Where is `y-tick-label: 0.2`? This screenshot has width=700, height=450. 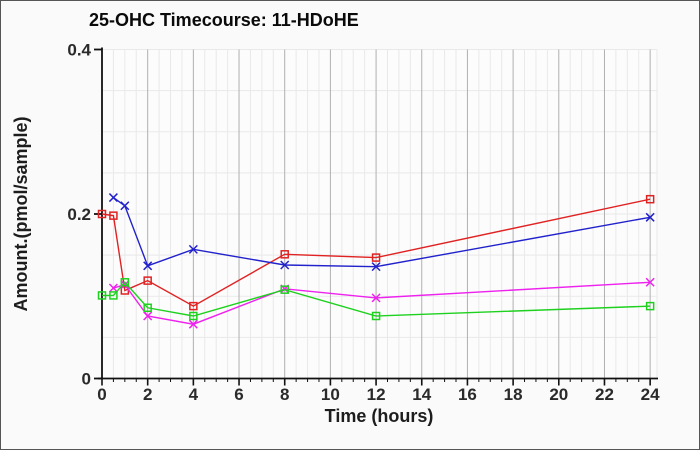
y-tick-label: 0.2 is located at coordinates (79, 214).